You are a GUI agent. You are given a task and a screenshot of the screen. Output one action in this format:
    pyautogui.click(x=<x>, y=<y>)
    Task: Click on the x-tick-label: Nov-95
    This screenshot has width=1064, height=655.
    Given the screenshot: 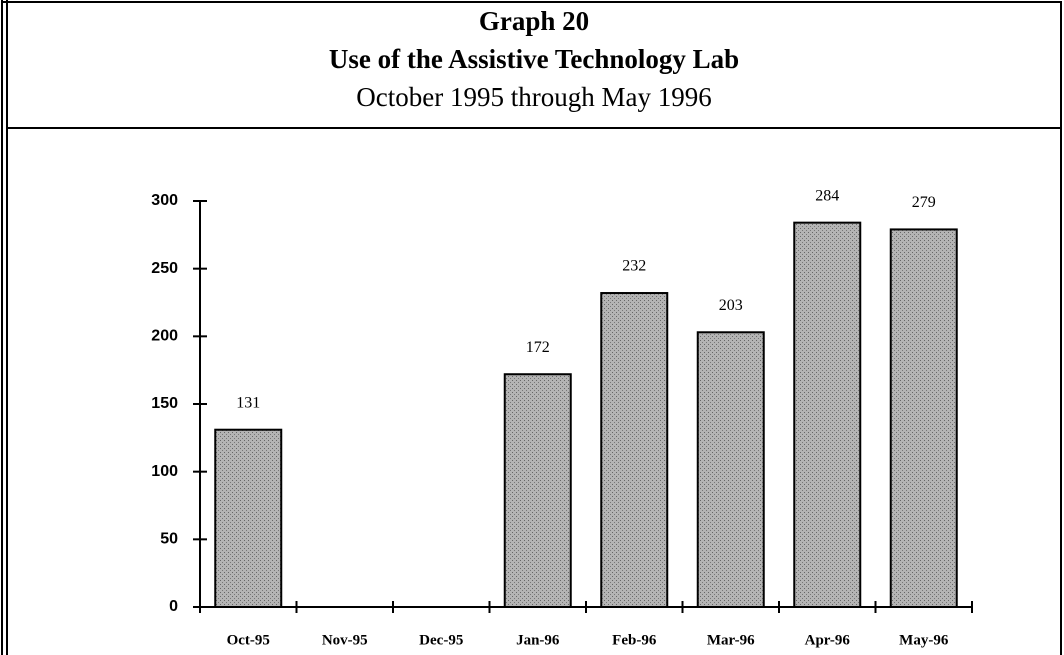 What is the action you would take?
    pyautogui.click(x=345, y=640)
    